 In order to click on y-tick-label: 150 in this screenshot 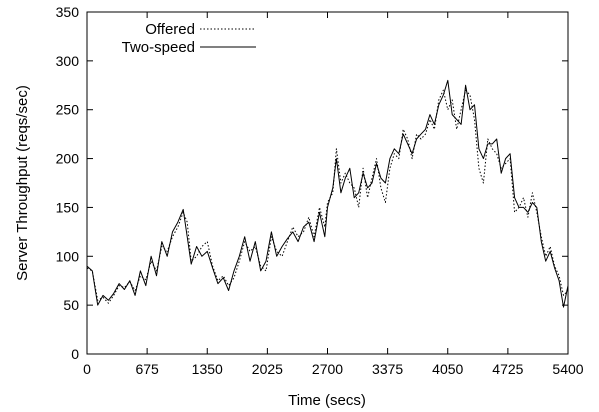, I will do `click(68, 207)`.